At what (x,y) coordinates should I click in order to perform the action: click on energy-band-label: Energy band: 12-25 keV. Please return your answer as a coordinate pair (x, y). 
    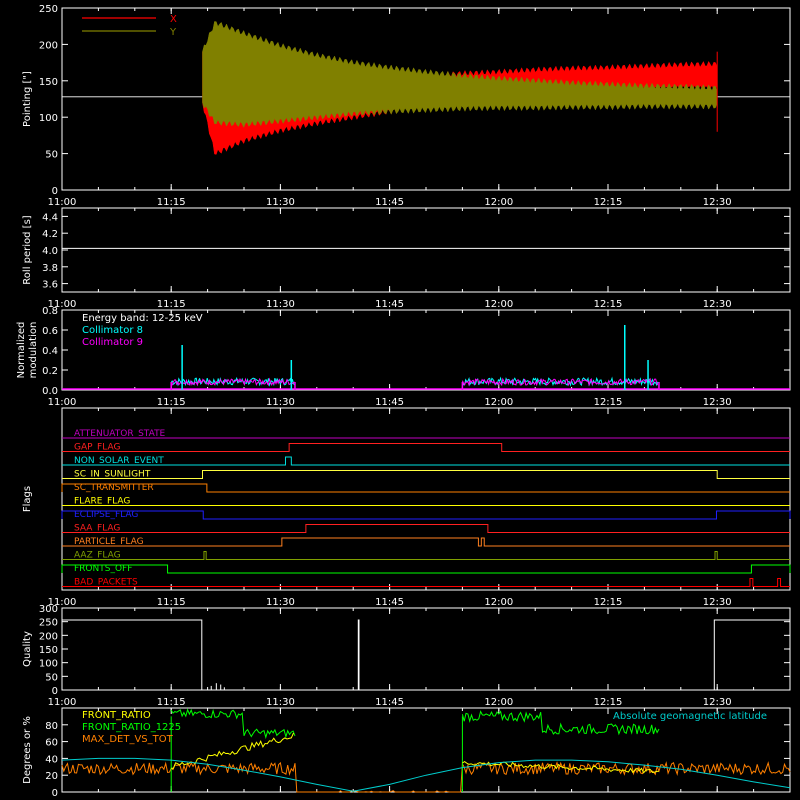
    Looking at the image, I should click on (142, 318).